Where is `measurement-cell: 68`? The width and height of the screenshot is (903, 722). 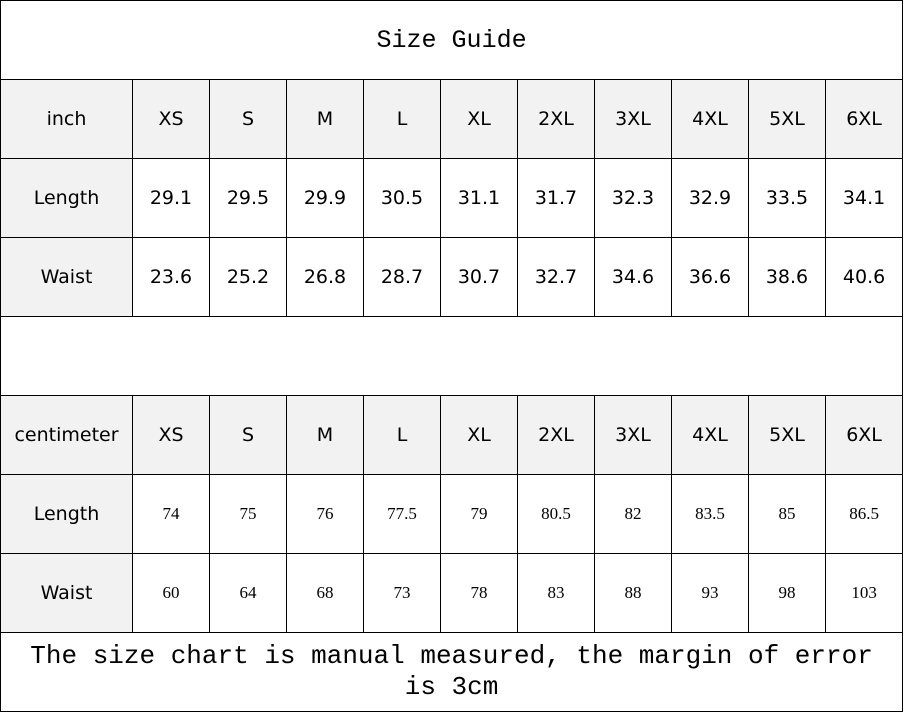
measurement-cell: 68 is located at coordinates (325, 593).